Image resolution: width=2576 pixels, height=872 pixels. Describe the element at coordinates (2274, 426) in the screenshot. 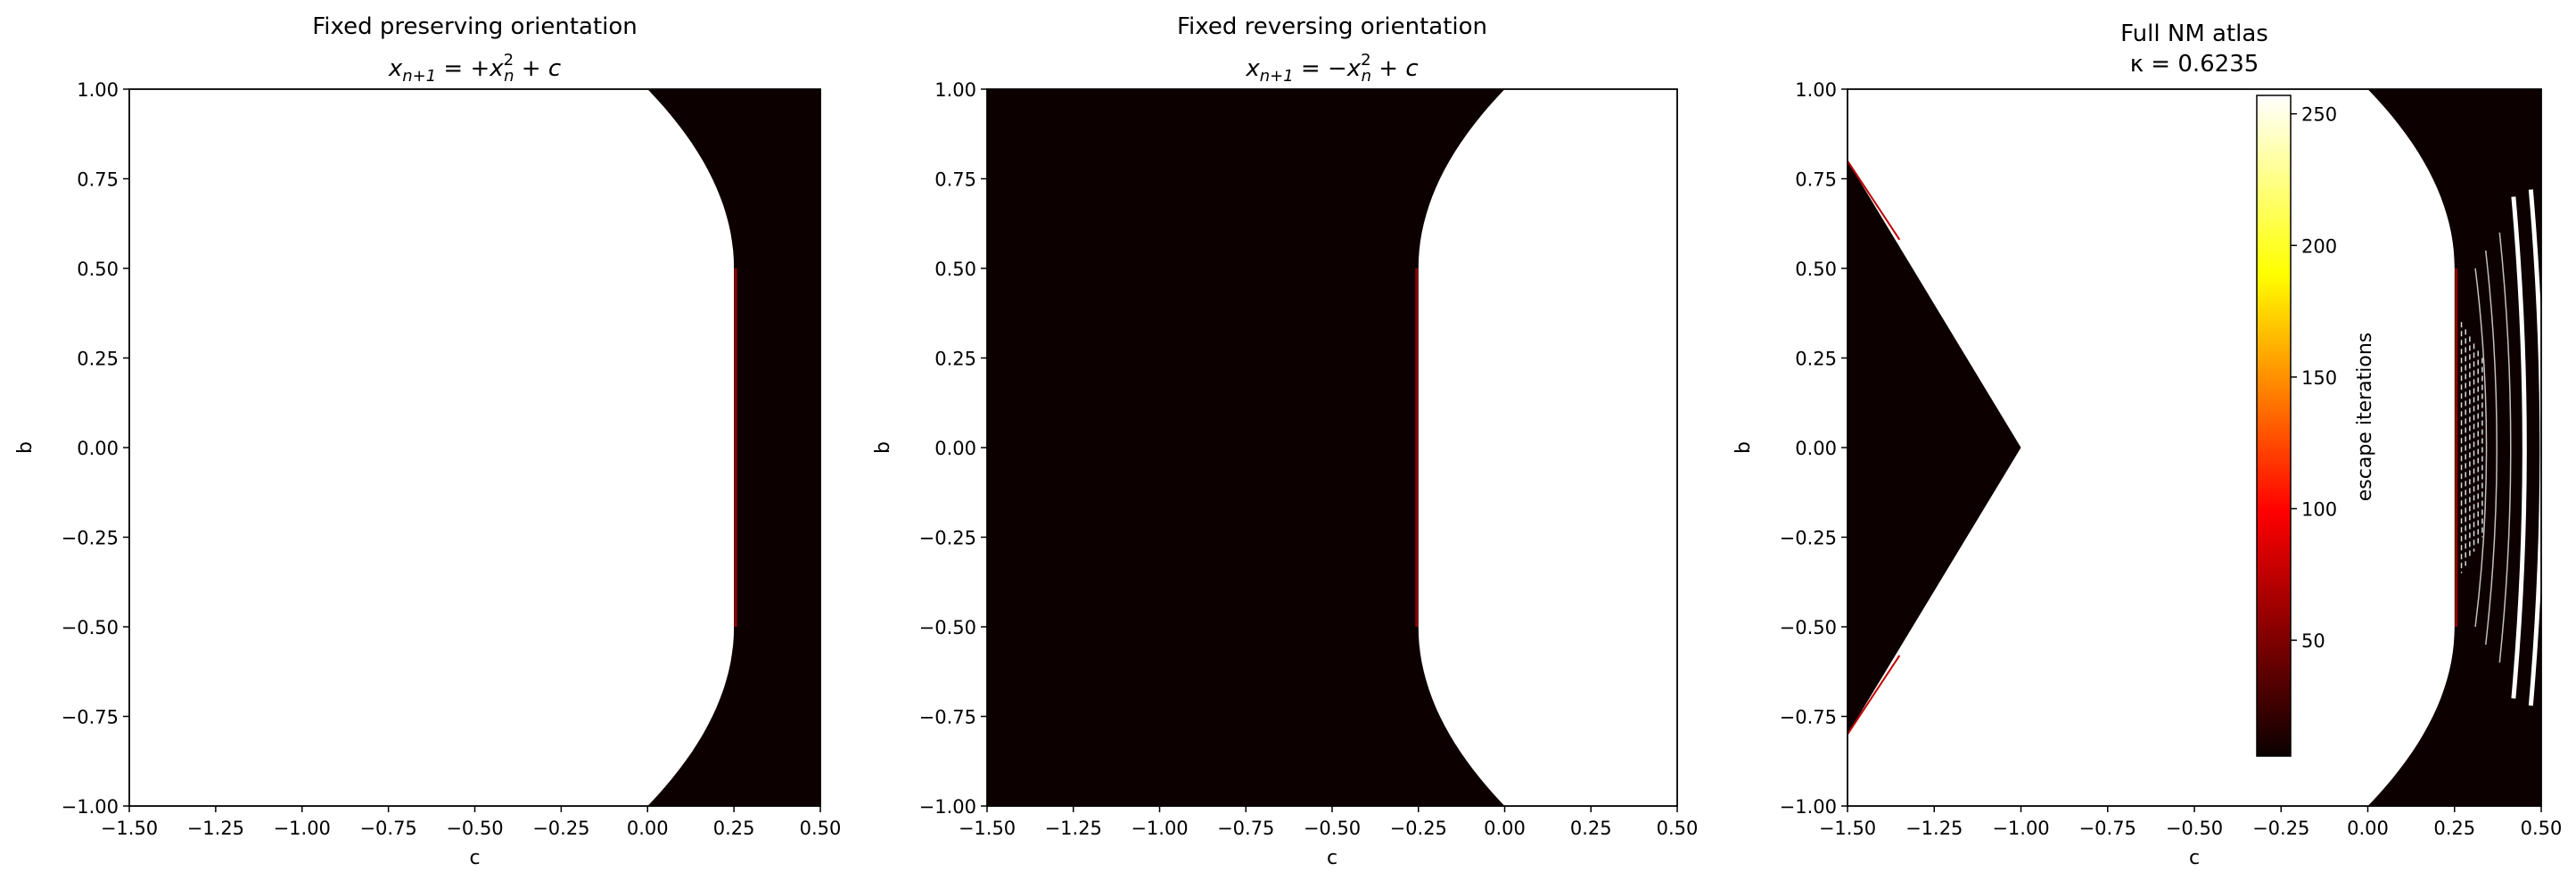

I see `colorbar-gradient` at that location.